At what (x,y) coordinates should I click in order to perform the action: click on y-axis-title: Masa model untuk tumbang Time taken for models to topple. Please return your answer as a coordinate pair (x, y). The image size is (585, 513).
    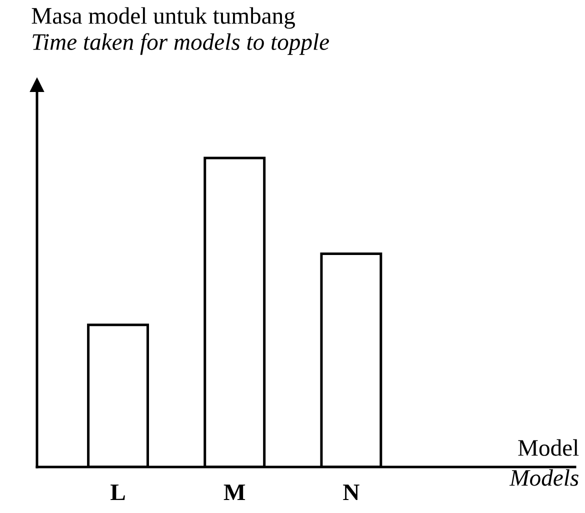
    Looking at the image, I should click on (181, 31).